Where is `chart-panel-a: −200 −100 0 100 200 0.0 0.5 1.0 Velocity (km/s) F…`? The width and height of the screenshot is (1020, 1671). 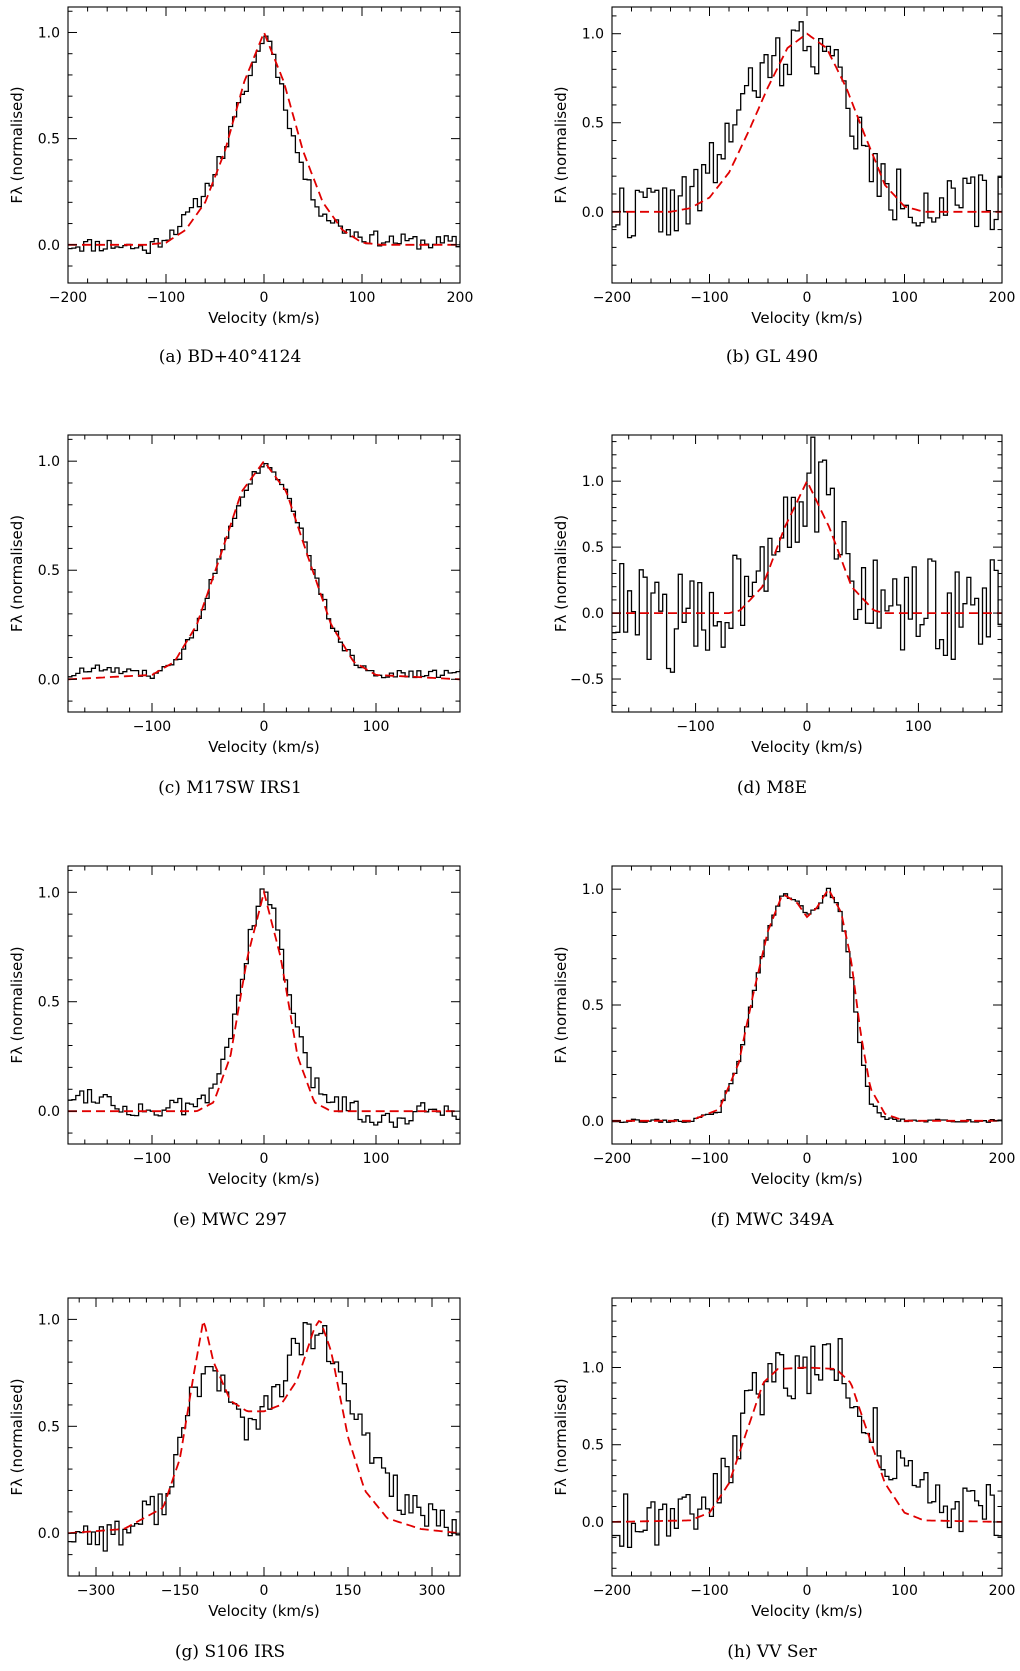 chart-panel-a: −200 −100 0 100 200 0.0 0.5 1.0 Velocity (km/s) F… is located at coordinates (241, 186).